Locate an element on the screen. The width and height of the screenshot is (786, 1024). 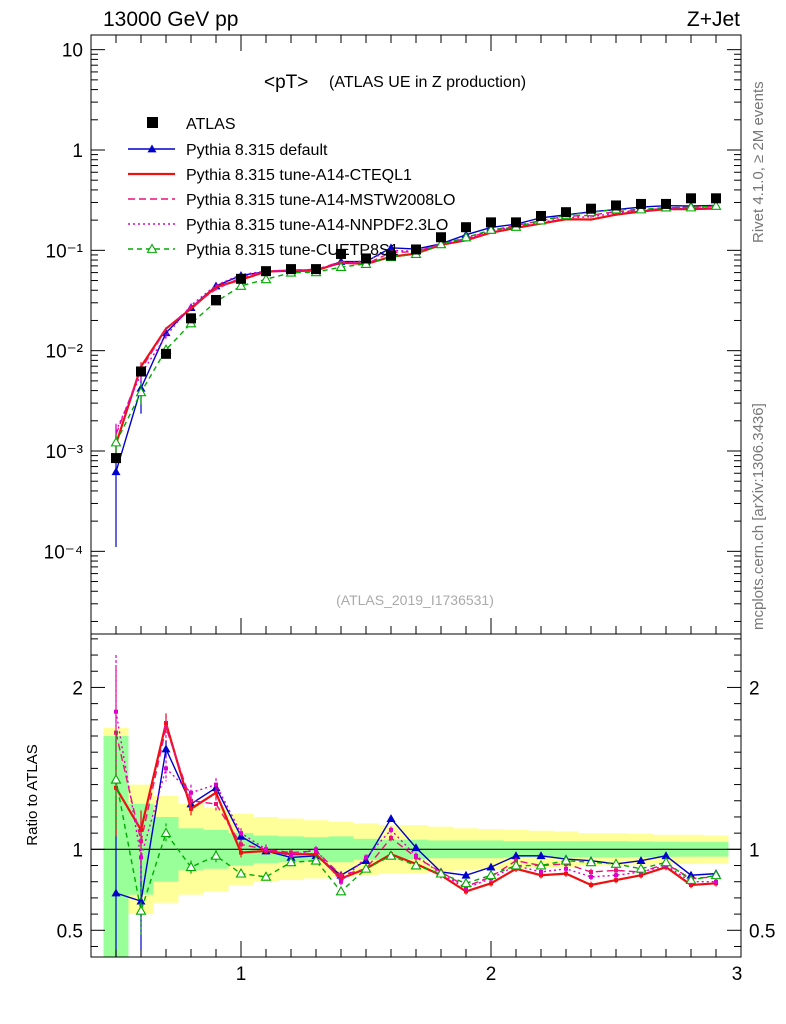
legend-marker is located at coordinates (152, 148).